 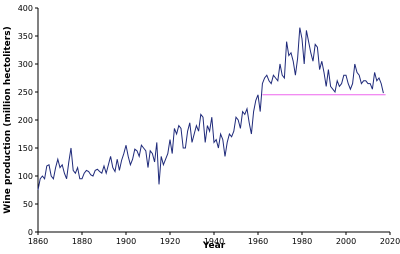 I want to click on y-tick-label: 400, so click(x=25, y=8).